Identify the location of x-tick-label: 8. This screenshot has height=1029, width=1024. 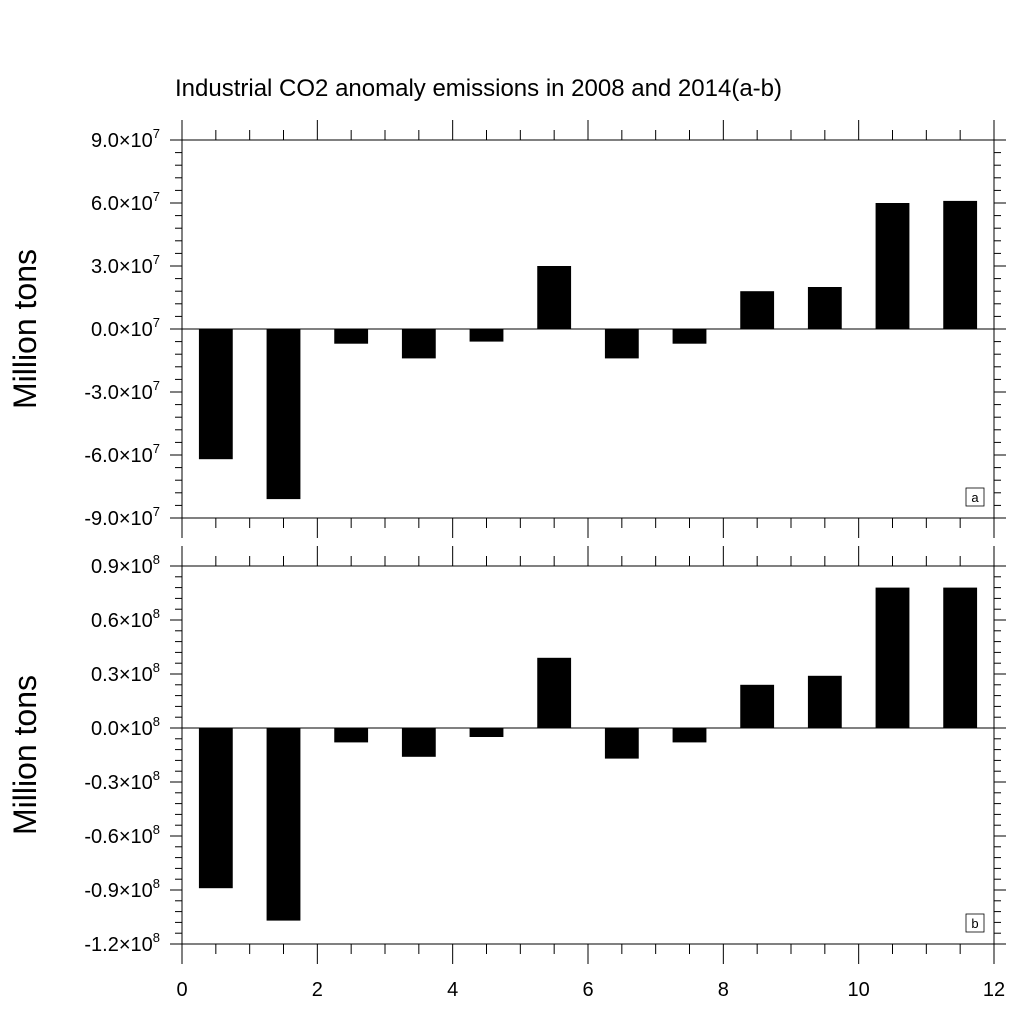
(723, 990).